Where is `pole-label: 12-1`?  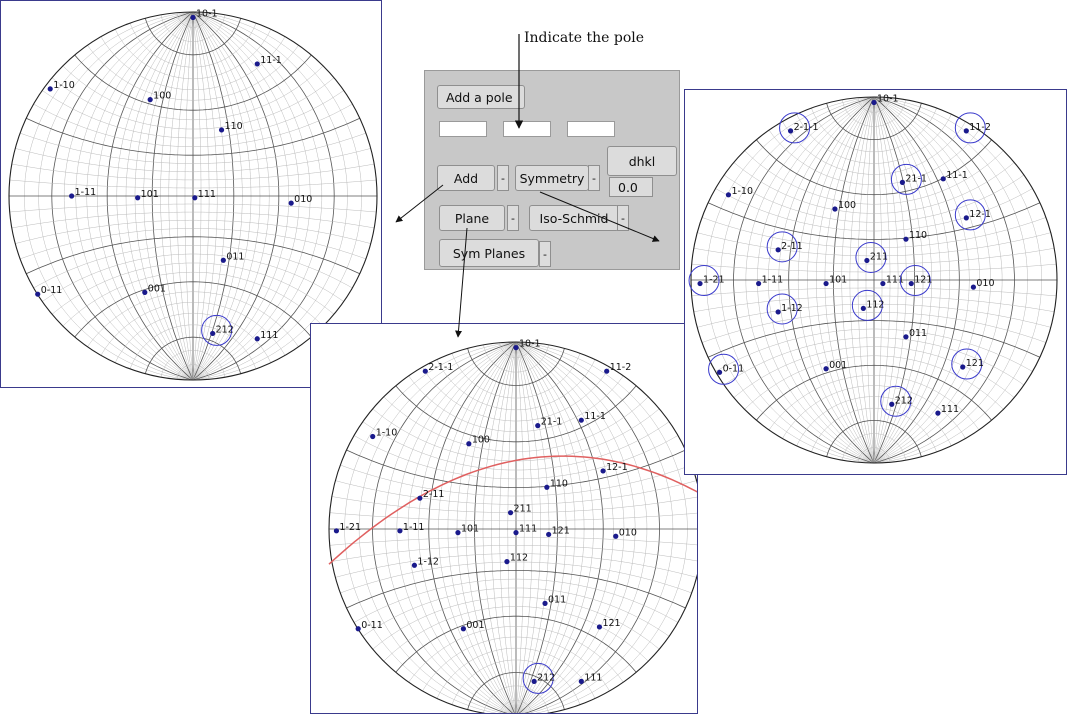 pole-label: 12-1 is located at coordinates (617, 467).